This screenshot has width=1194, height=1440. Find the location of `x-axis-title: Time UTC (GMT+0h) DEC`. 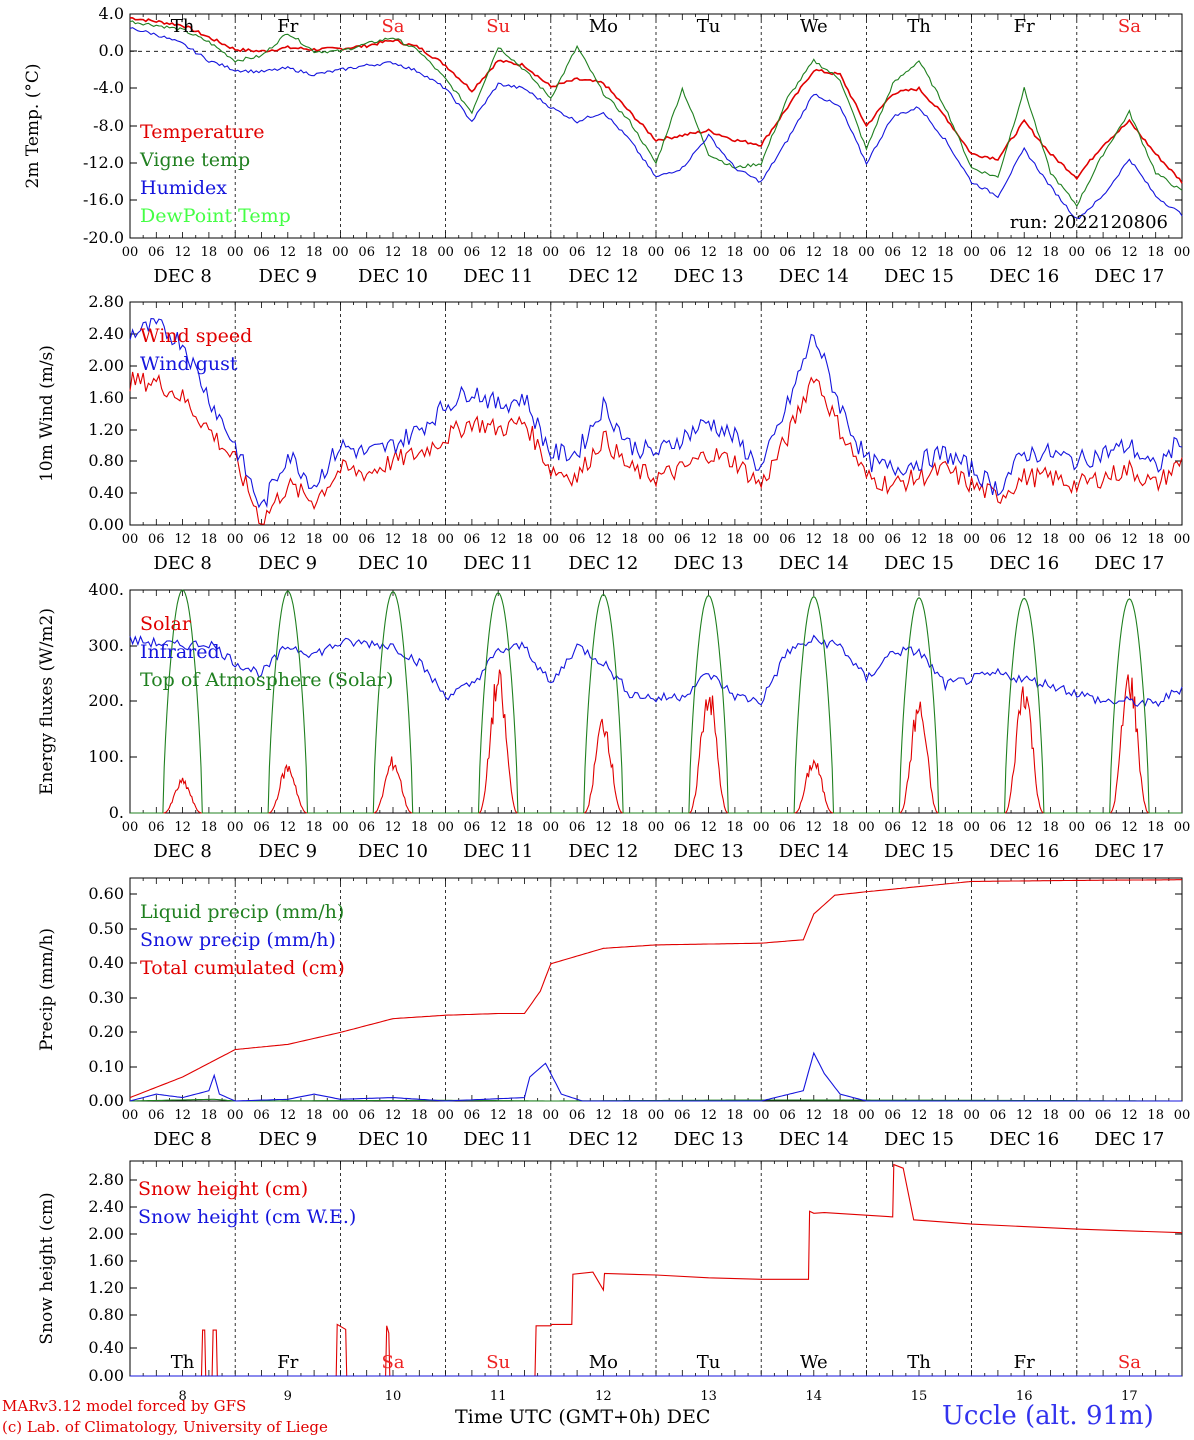

x-axis-title: Time UTC (GMT+0h) DEC is located at coordinates (583, 1417).